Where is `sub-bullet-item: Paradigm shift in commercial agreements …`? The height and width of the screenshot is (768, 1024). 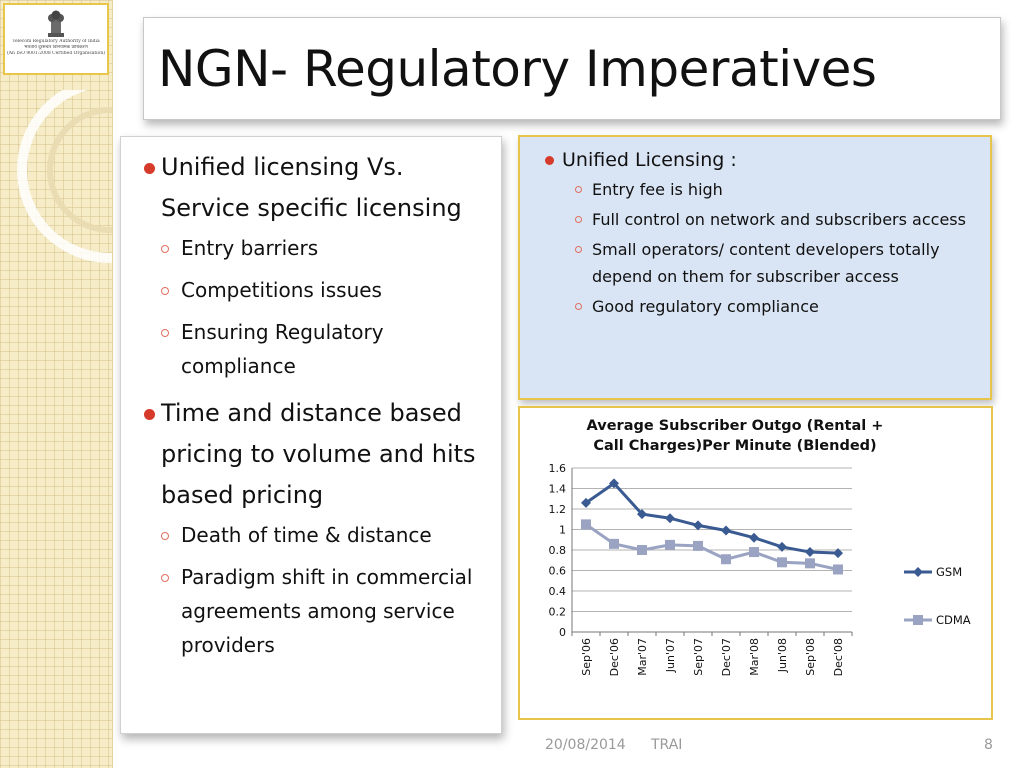 sub-bullet-item: Paradigm shift in commercial agreements … is located at coordinates (306, 611).